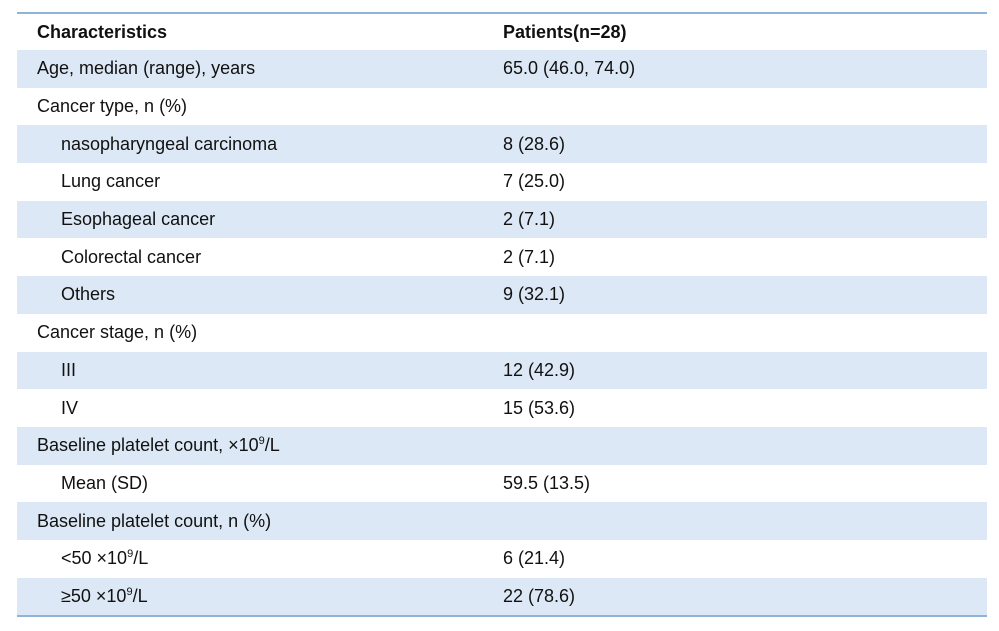 Image resolution: width=999 pixels, height=631 pixels. What do you see at coordinates (131, 256) in the screenshot?
I see `row-label: Colorectal cancer` at bounding box center [131, 256].